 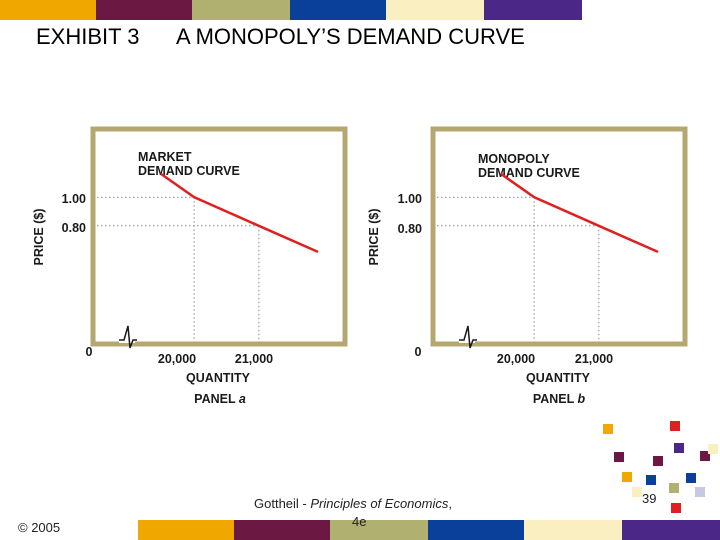 I want to click on copyright-text: © 2005, so click(x=39, y=527).